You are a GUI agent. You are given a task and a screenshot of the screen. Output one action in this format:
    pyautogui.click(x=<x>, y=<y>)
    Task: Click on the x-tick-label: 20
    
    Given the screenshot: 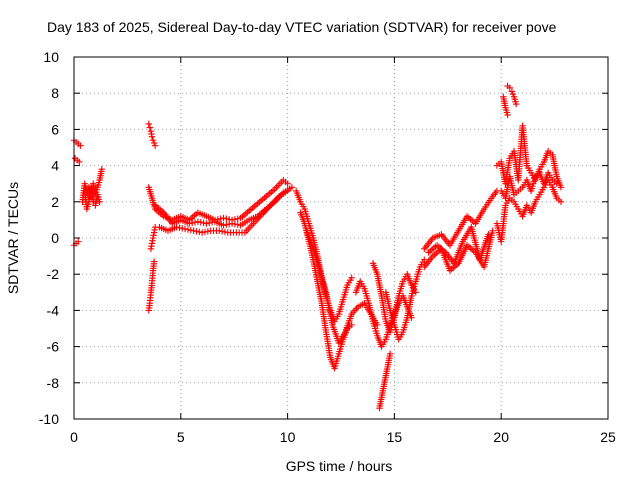 What is the action you would take?
    pyautogui.click(x=501, y=437)
    